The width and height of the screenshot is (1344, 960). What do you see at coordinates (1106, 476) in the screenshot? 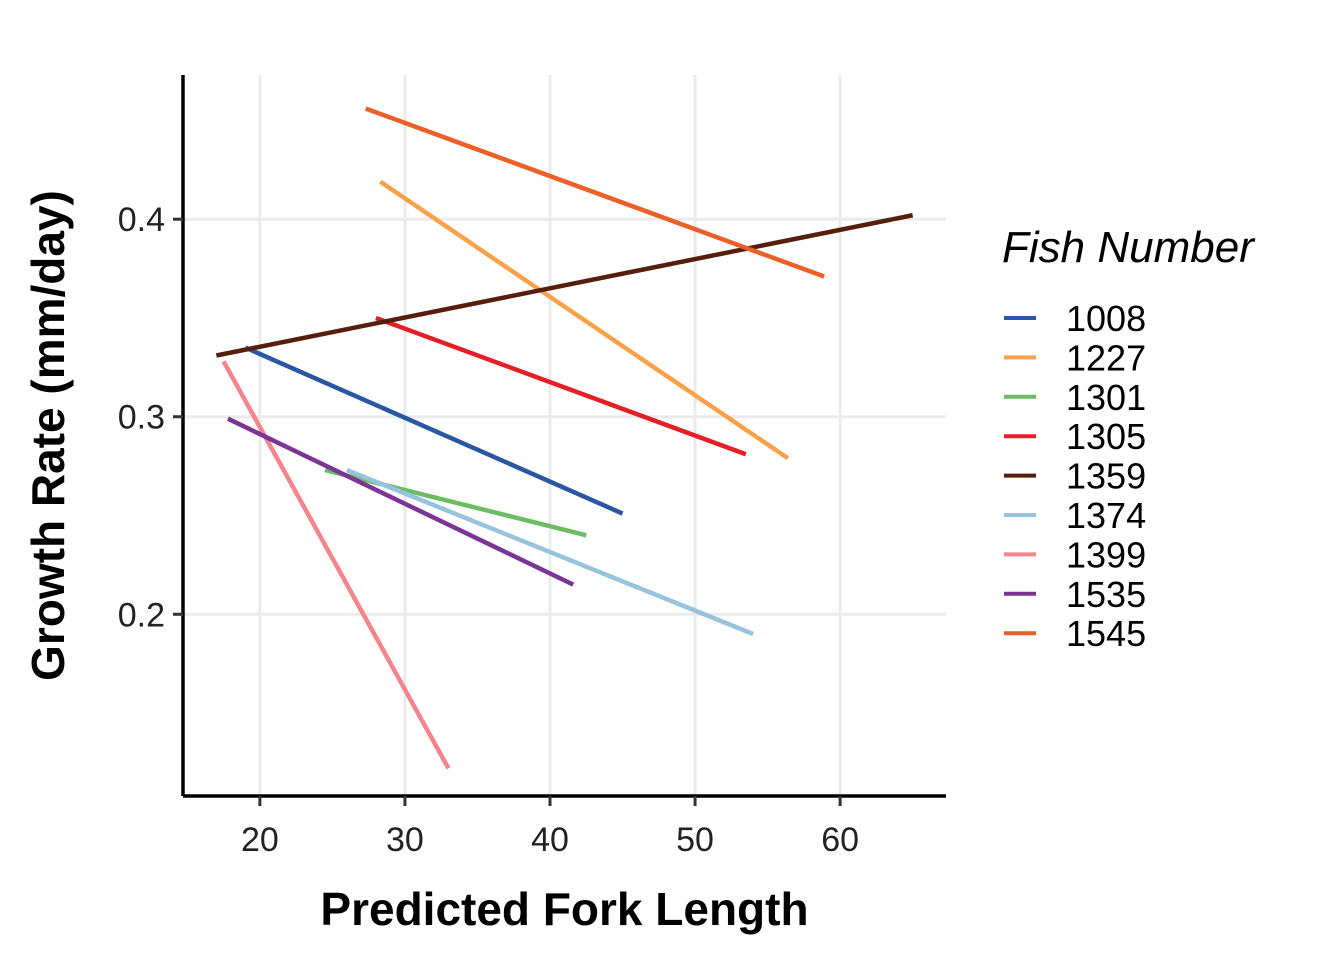
I see `legend-label-1359: 1359` at bounding box center [1106, 476].